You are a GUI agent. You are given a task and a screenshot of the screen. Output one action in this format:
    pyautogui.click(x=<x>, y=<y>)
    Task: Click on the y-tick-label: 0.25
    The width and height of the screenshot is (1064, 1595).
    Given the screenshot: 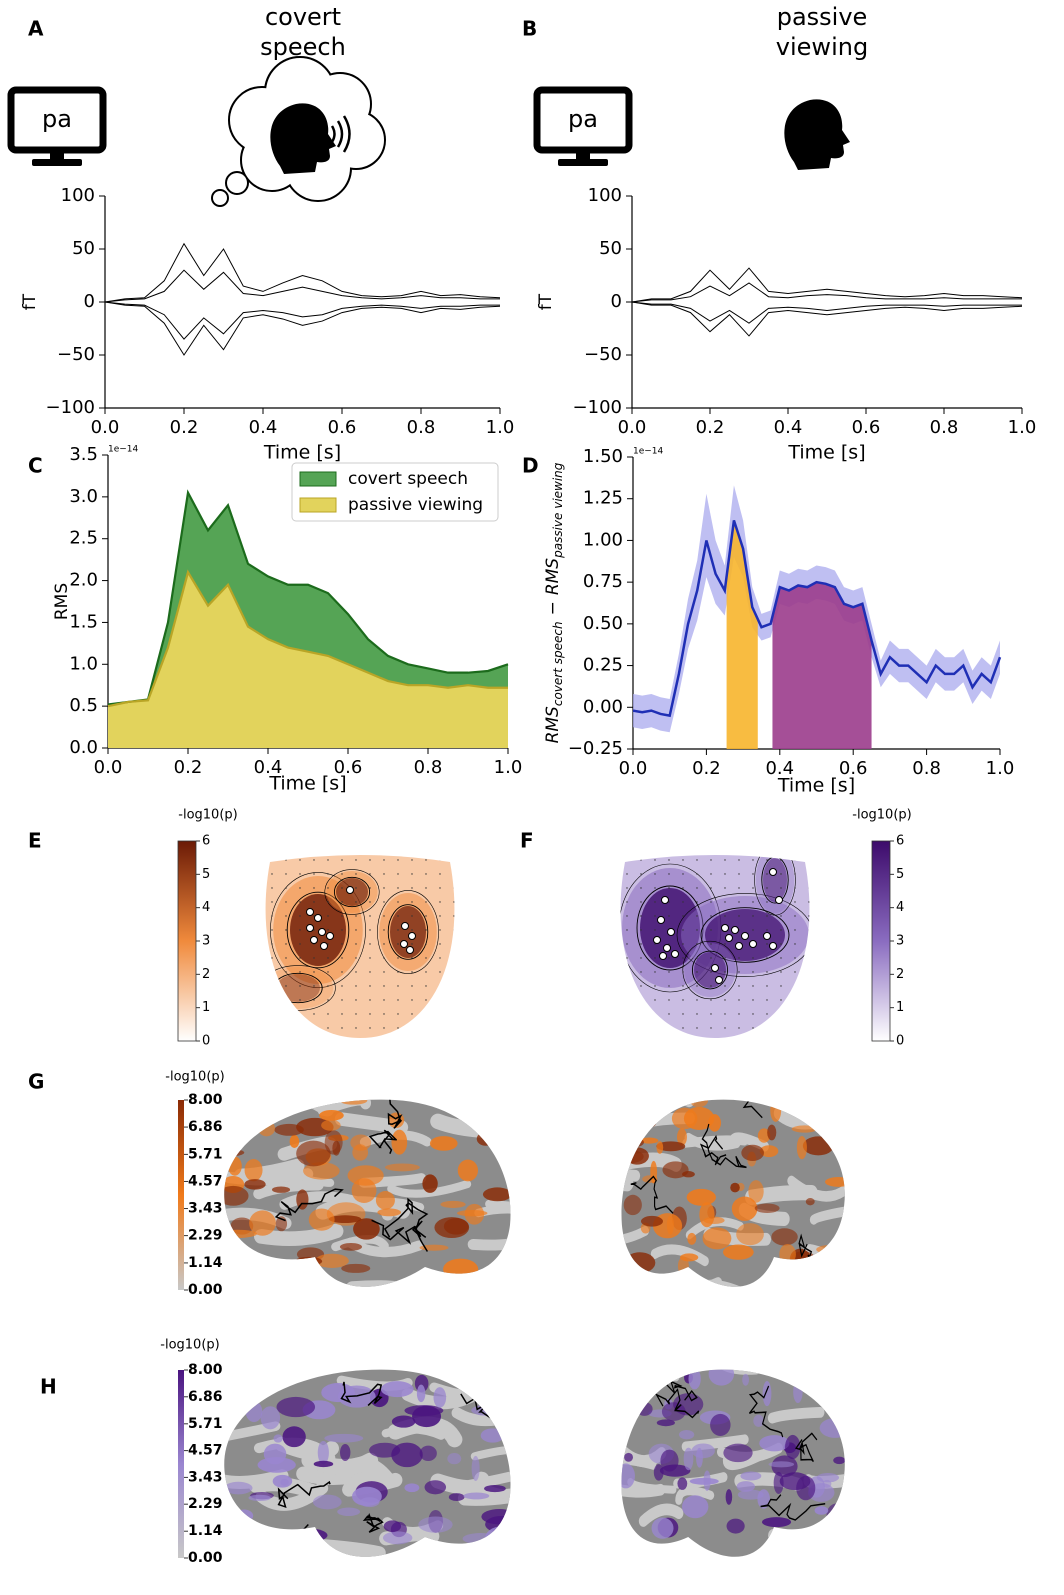 What is the action you would take?
    pyautogui.click(x=603, y=665)
    